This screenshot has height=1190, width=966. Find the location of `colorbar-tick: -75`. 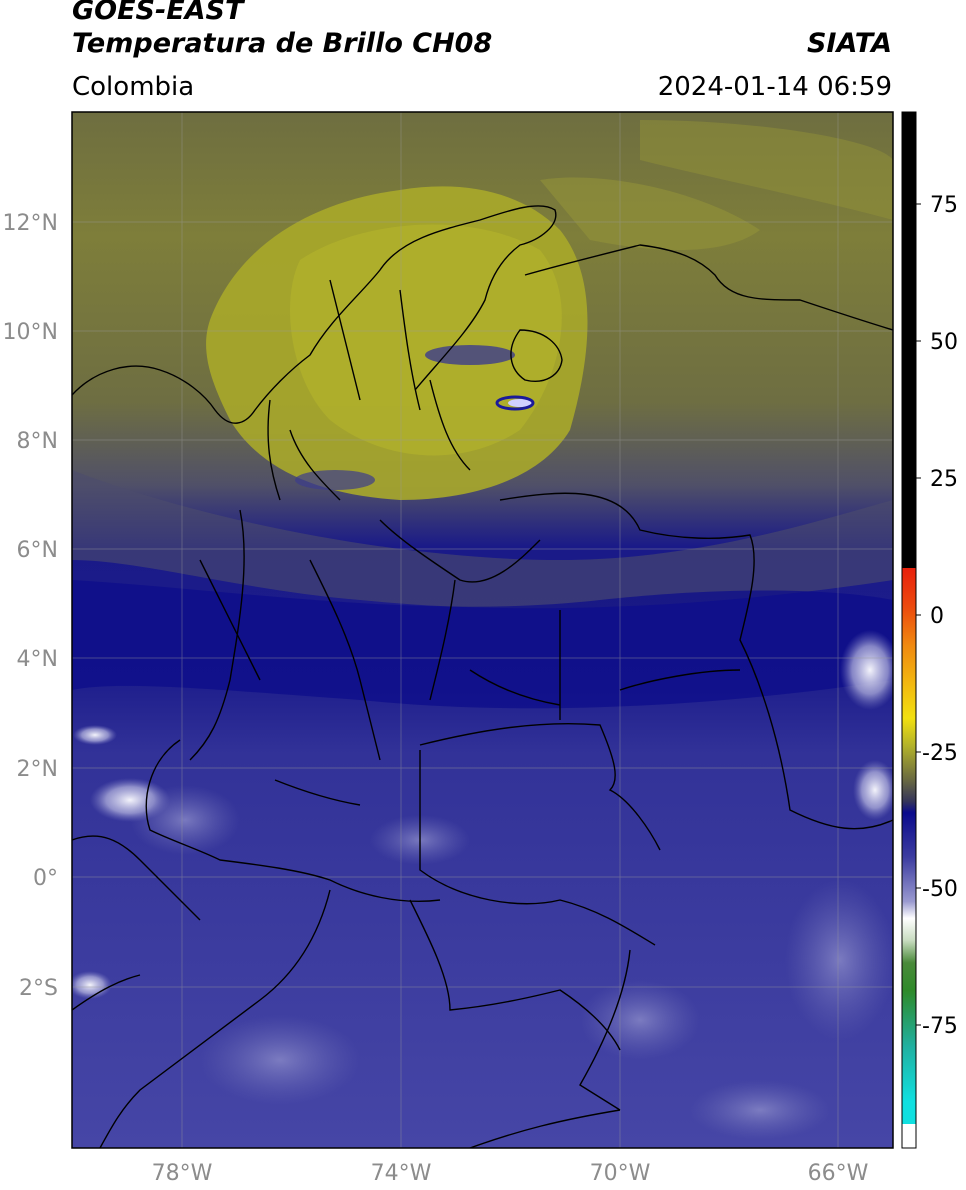

colorbar-tick: -75 is located at coordinates (940, 1026).